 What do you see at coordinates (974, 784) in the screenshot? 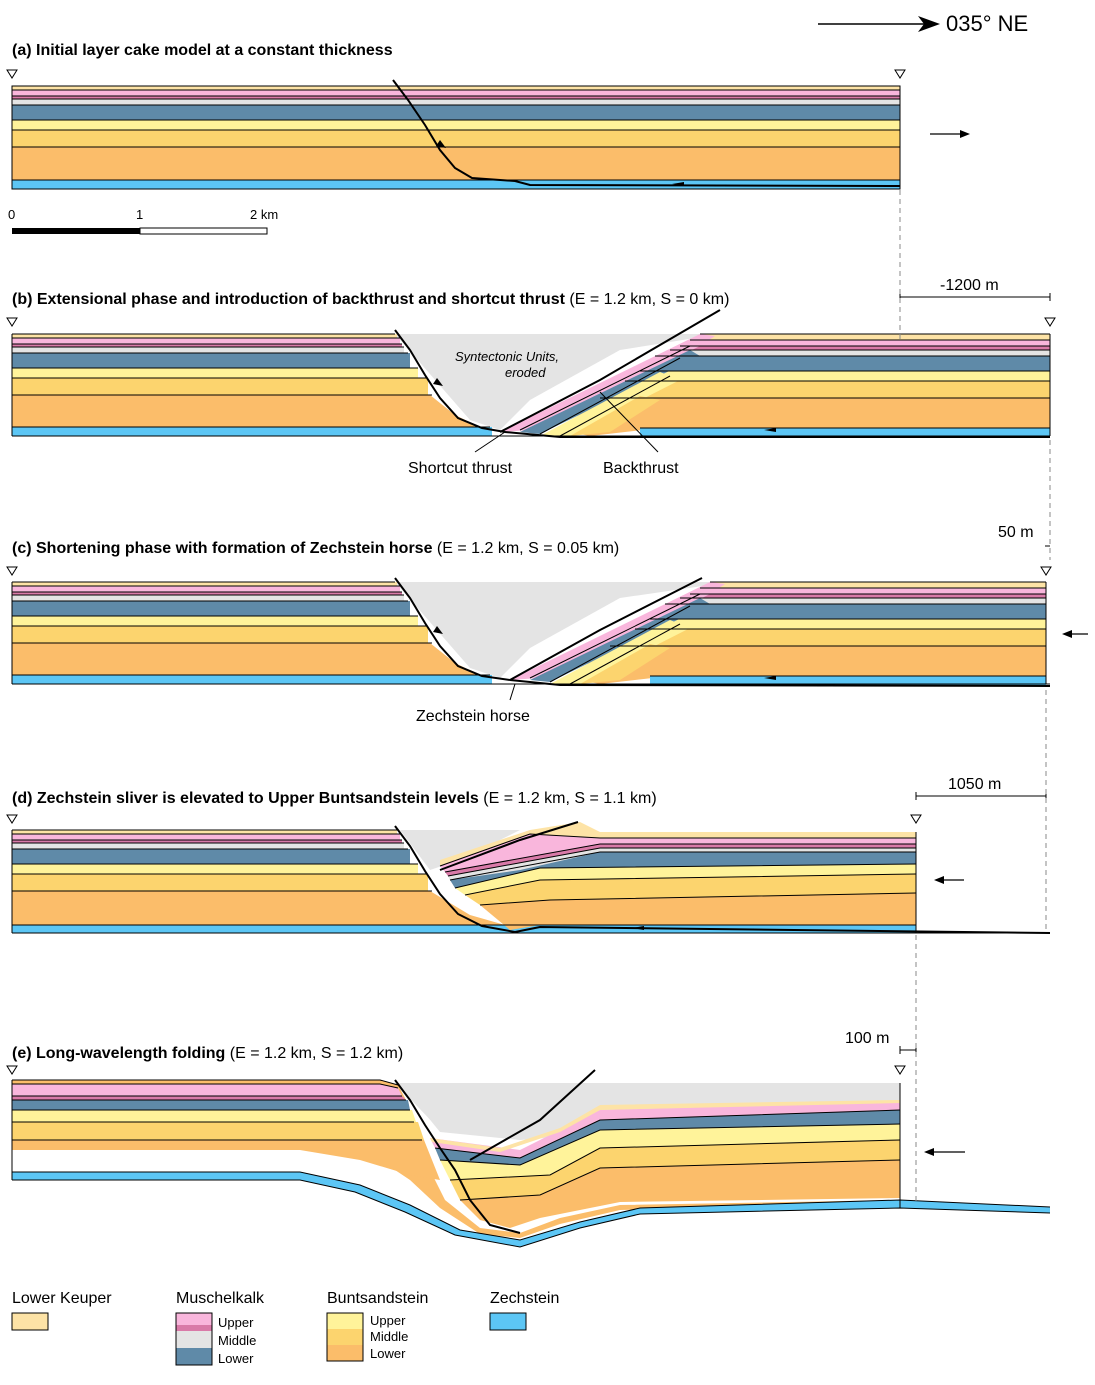
I see `measurement-d: 1050 m` at bounding box center [974, 784].